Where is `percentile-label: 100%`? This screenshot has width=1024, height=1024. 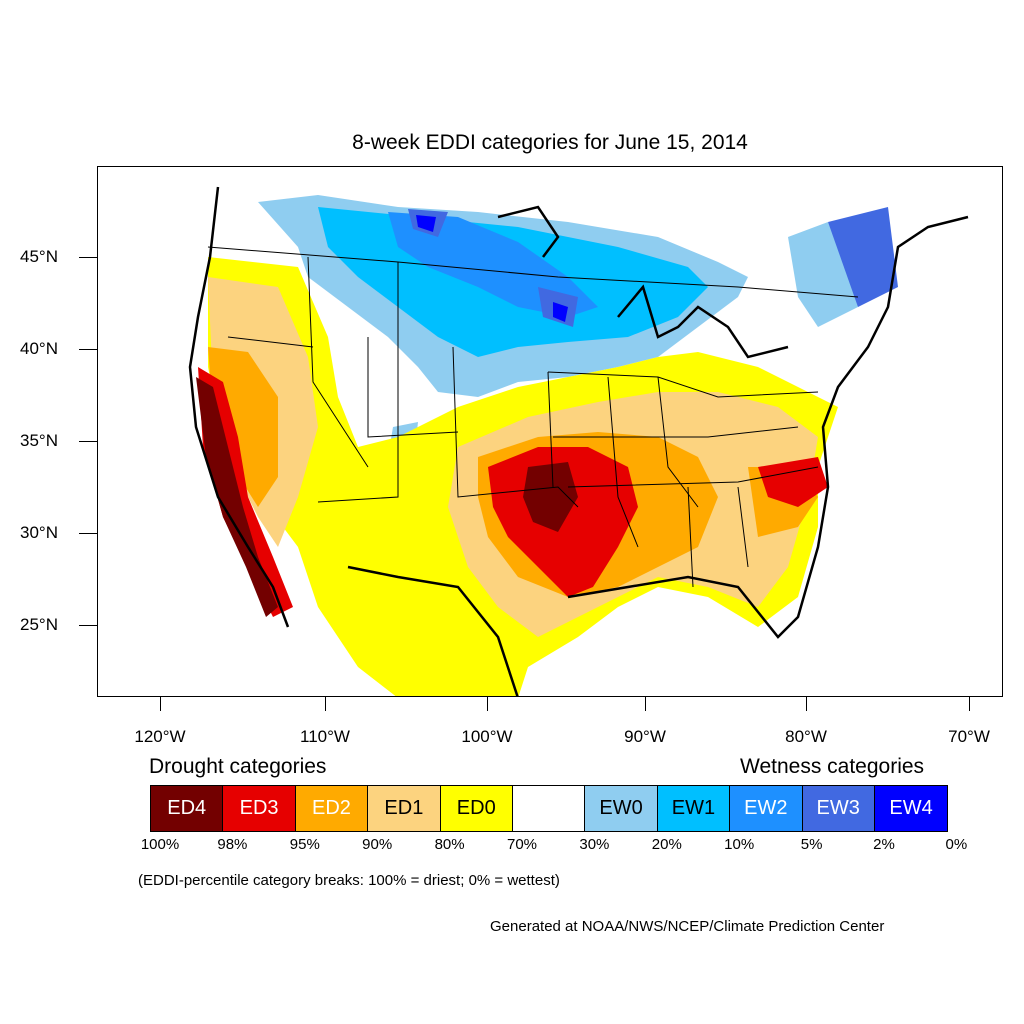
percentile-label: 100% is located at coordinates (160, 844).